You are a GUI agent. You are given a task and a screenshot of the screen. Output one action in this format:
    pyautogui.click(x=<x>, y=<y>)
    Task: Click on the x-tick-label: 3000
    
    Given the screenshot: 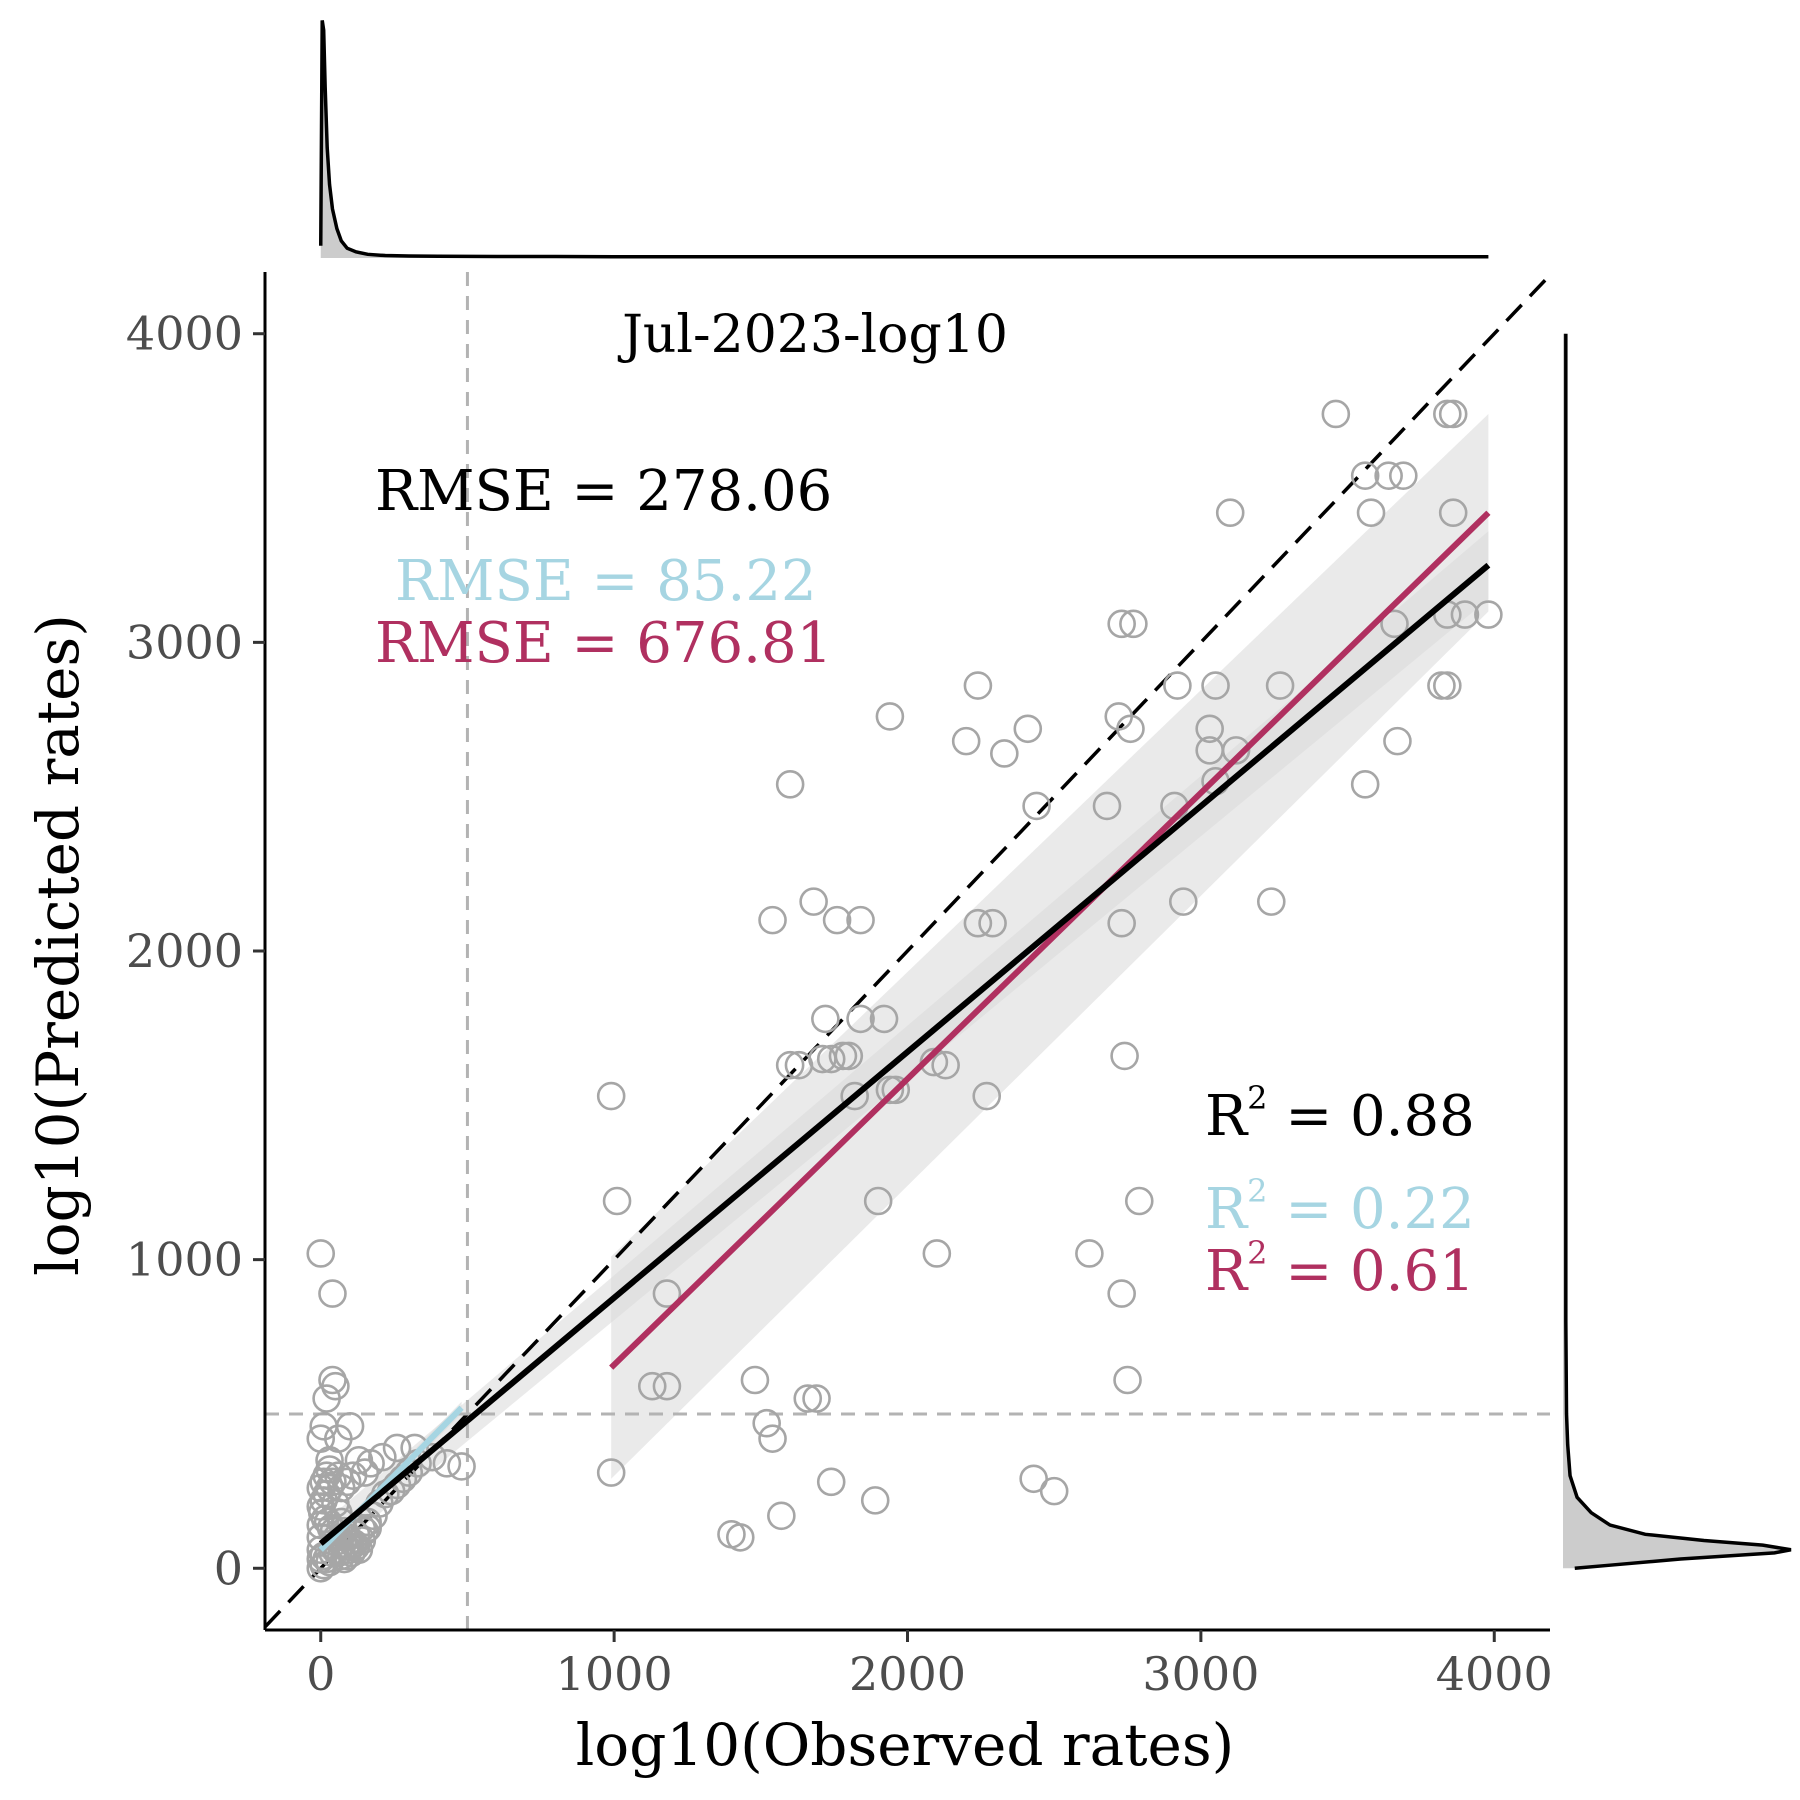 What is the action you would take?
    pyautogui.click(x=1200, y=1674)
    